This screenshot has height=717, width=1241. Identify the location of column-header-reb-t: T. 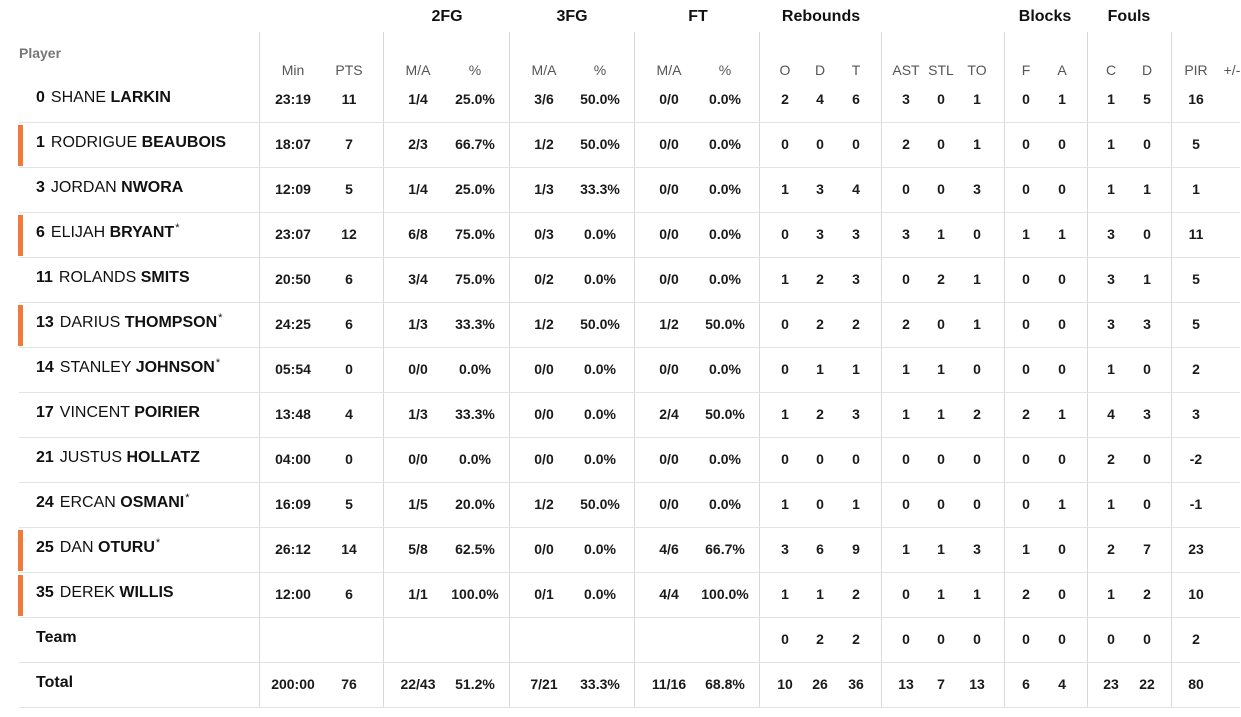
(856, 70).